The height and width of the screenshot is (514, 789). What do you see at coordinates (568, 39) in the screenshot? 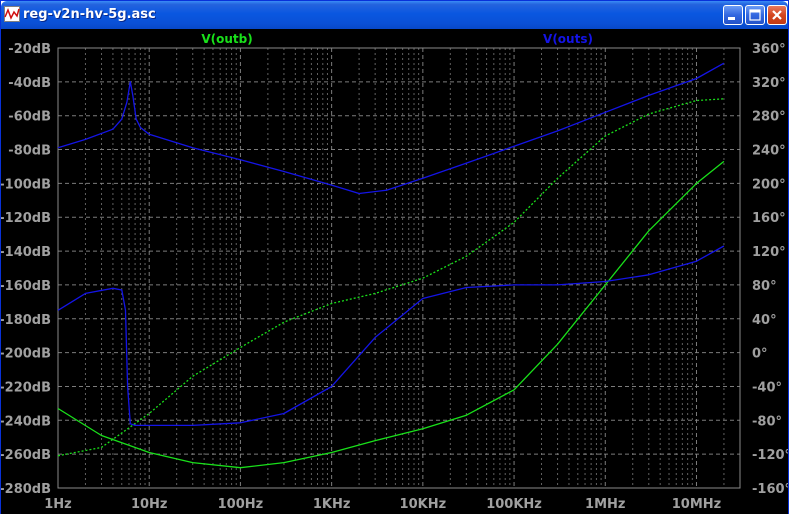
I see `legend-v-outs: V(outs)` at bounding box center [568, 39].